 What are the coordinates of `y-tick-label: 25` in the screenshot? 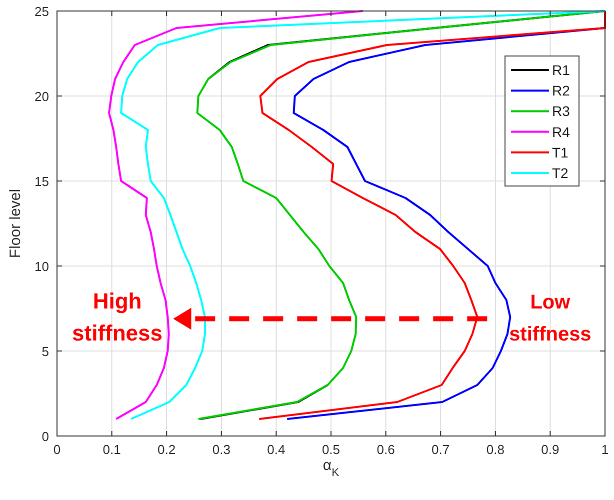 It's located at (41, 11).